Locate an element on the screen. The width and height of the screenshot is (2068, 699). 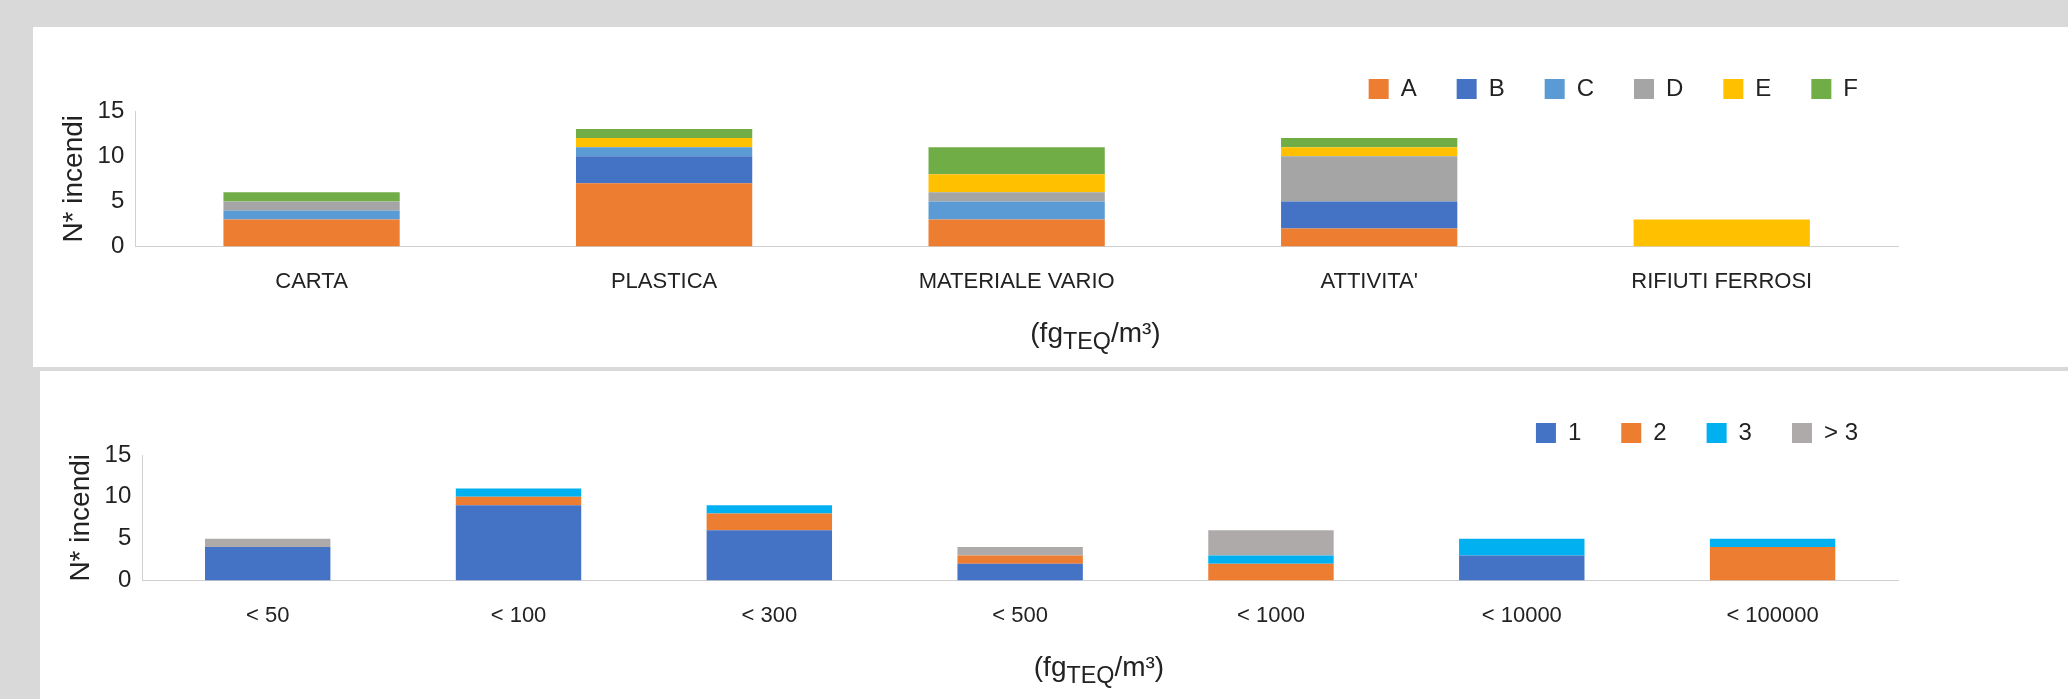
x-tick-label: < 500 is located at coordinates (1020, 614).